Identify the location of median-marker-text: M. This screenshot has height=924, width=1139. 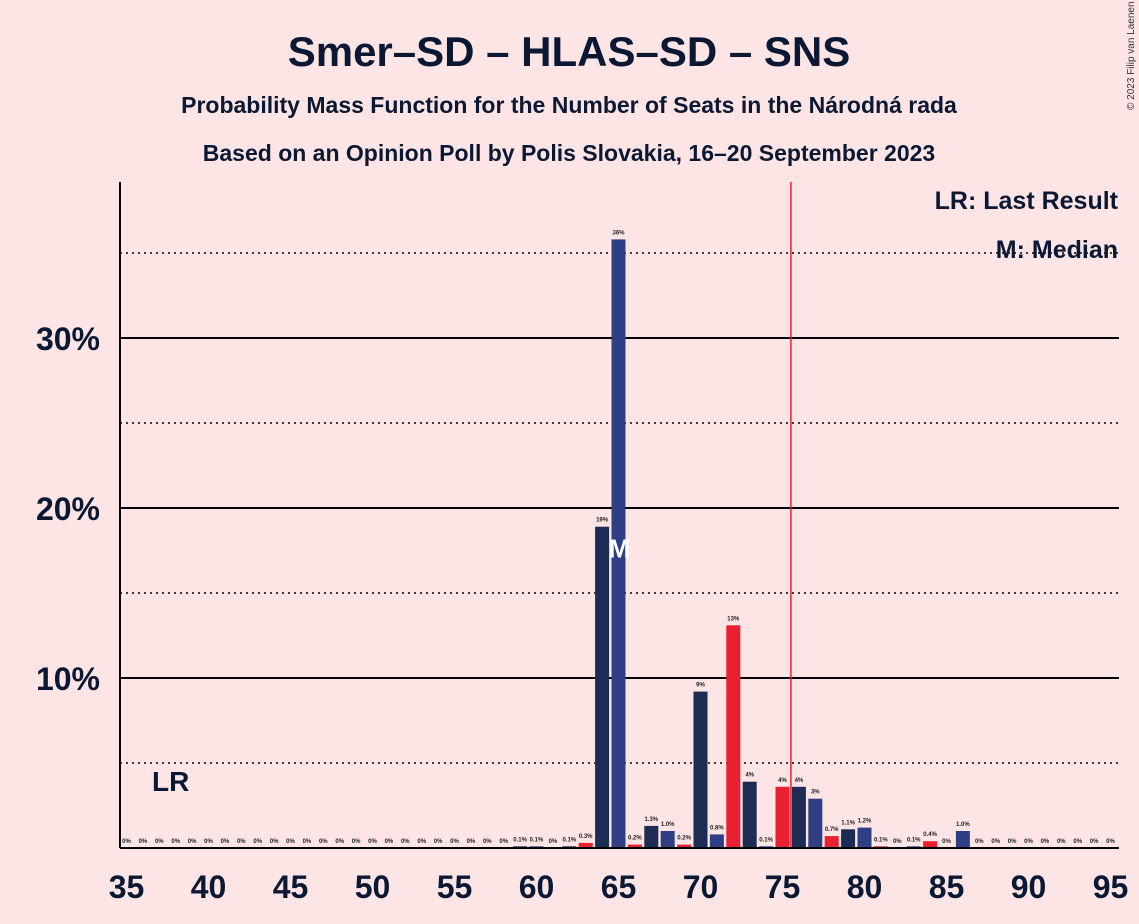
(620, 548).